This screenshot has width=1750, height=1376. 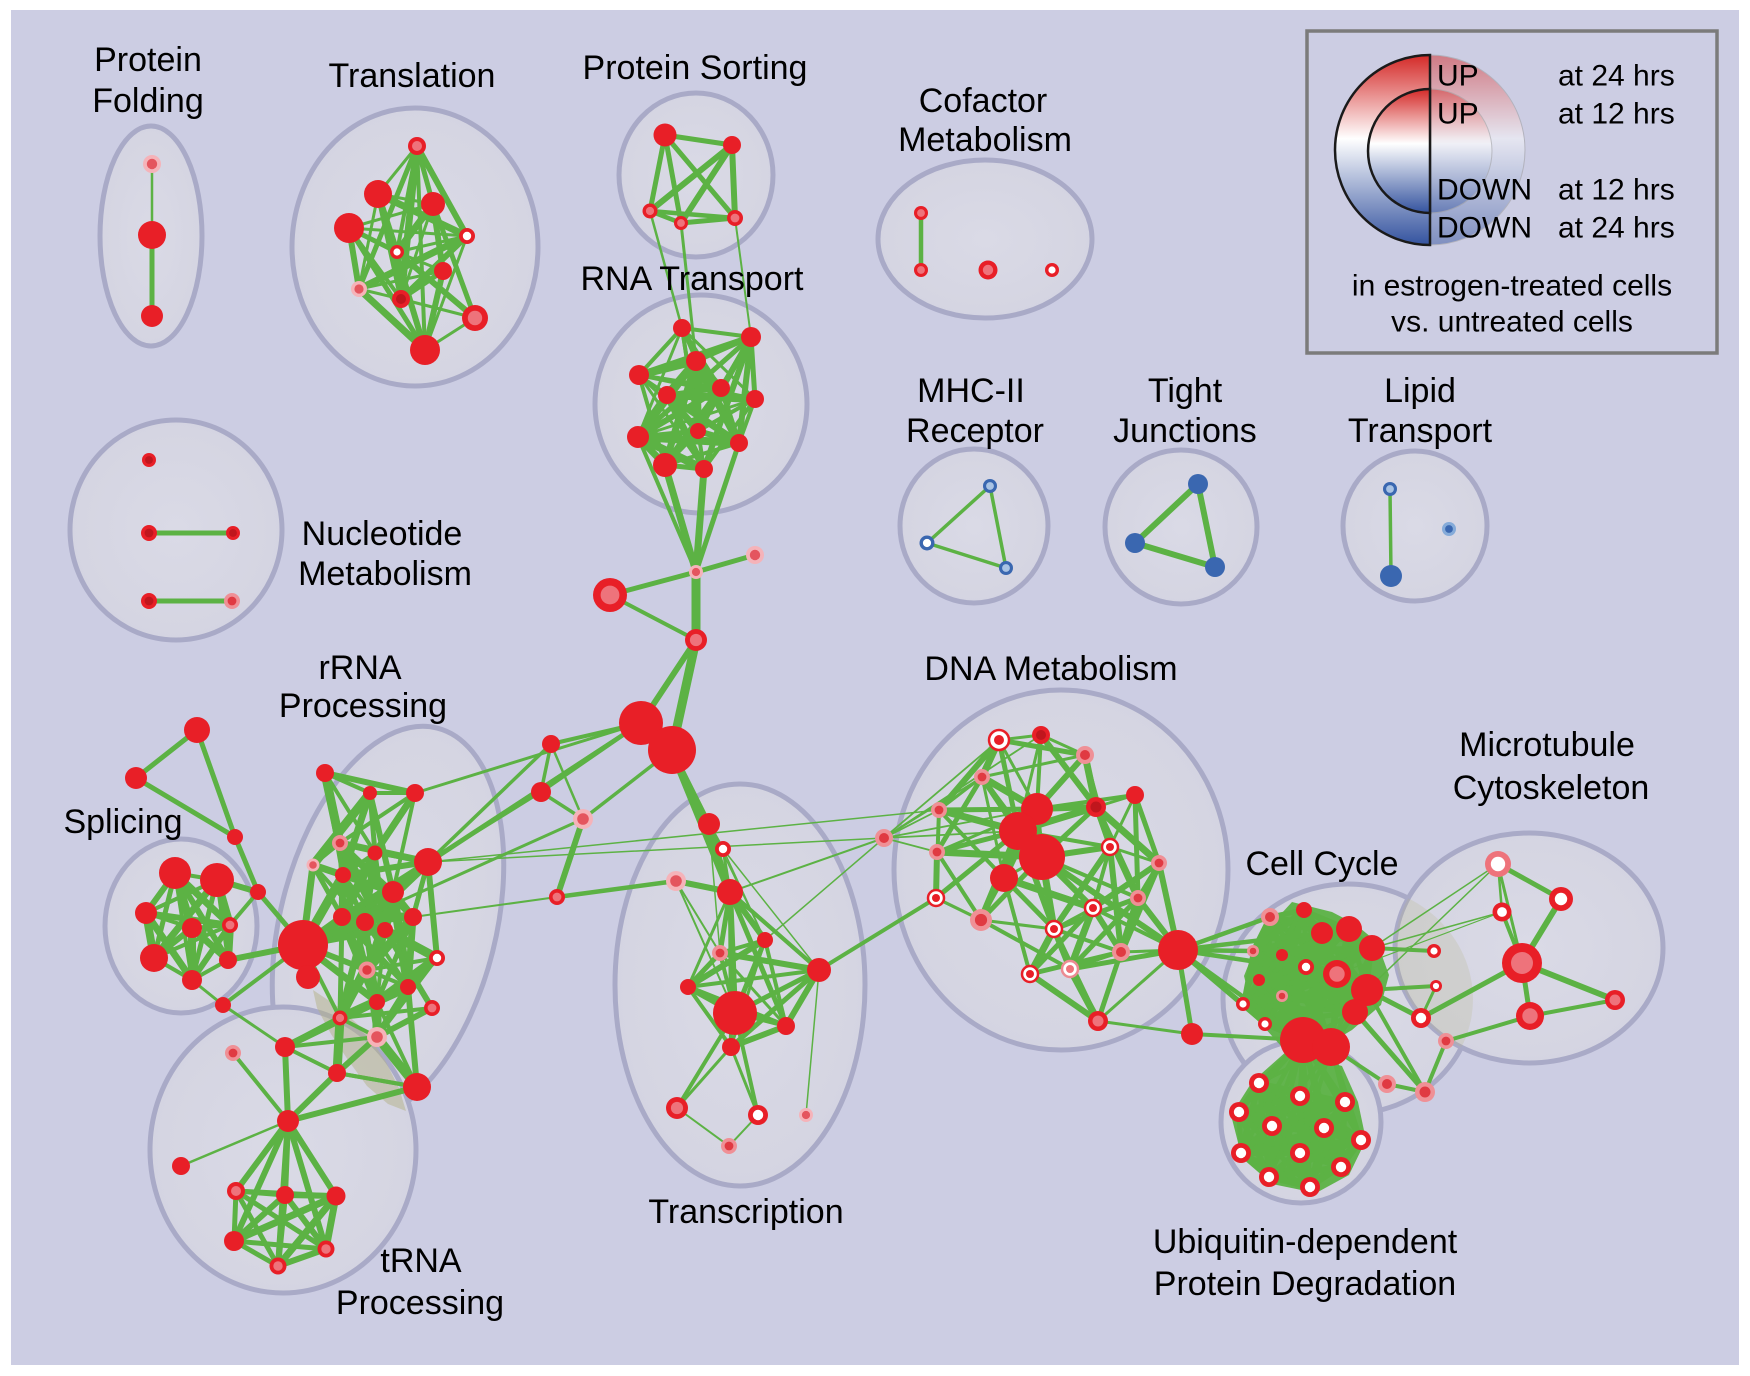 I want to click on svg-text: vs. untreated cells, so click(x=1512, y=322).